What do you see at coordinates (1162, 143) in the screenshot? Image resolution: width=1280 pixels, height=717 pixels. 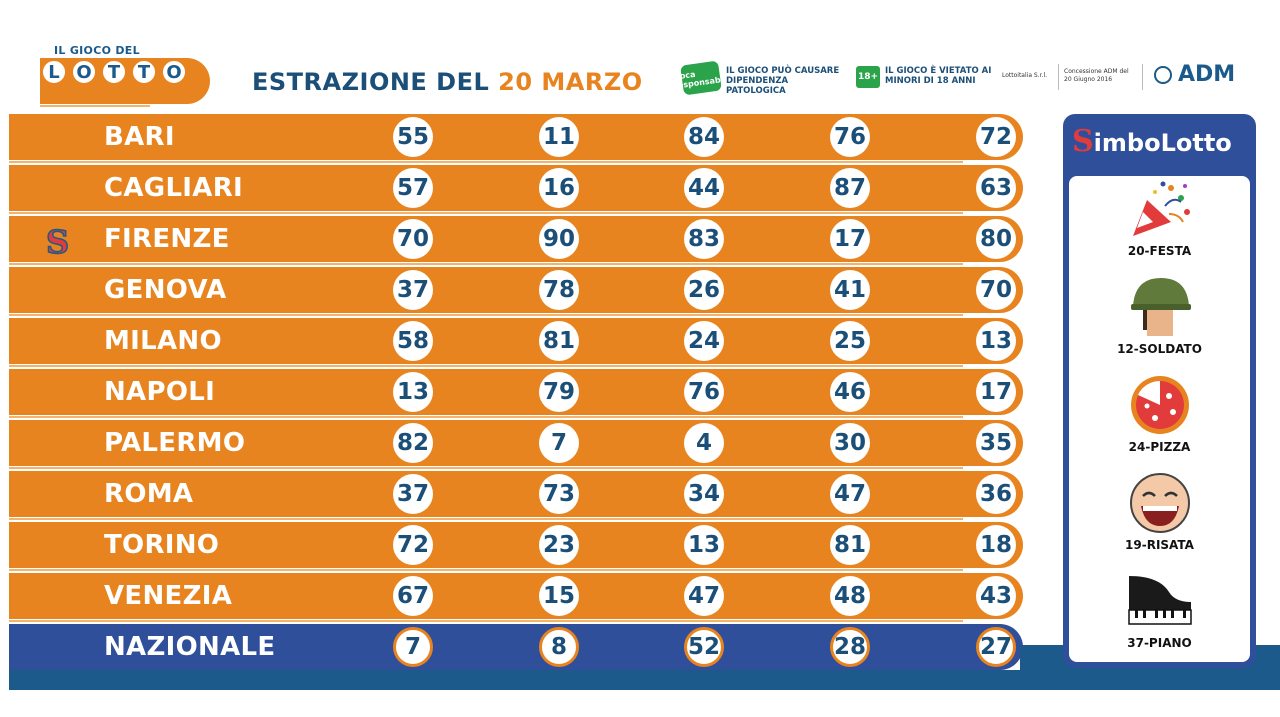 I see `simbolotto-title-text: imboLotto` at bounding box center [1162, 143].